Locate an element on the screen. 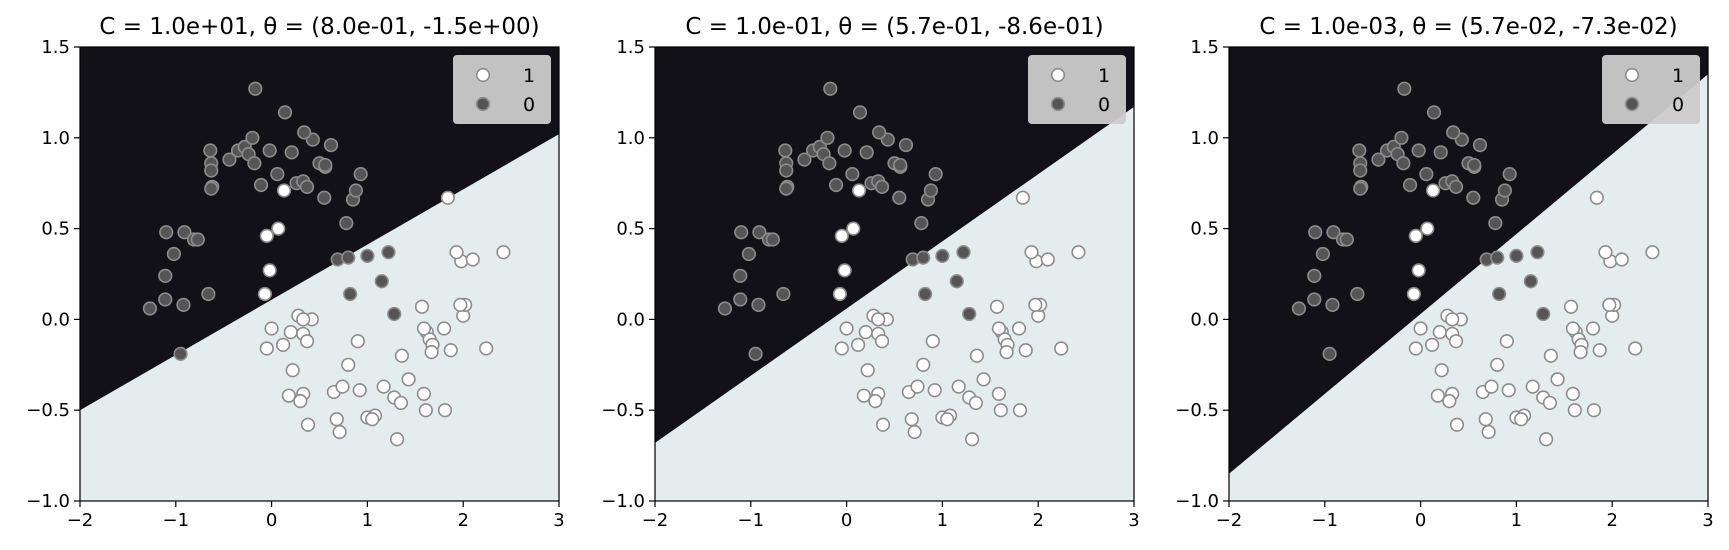 This screenshot has height=550, width=1729. legend-label-0: 0 is located at coordinates (1678, 105).